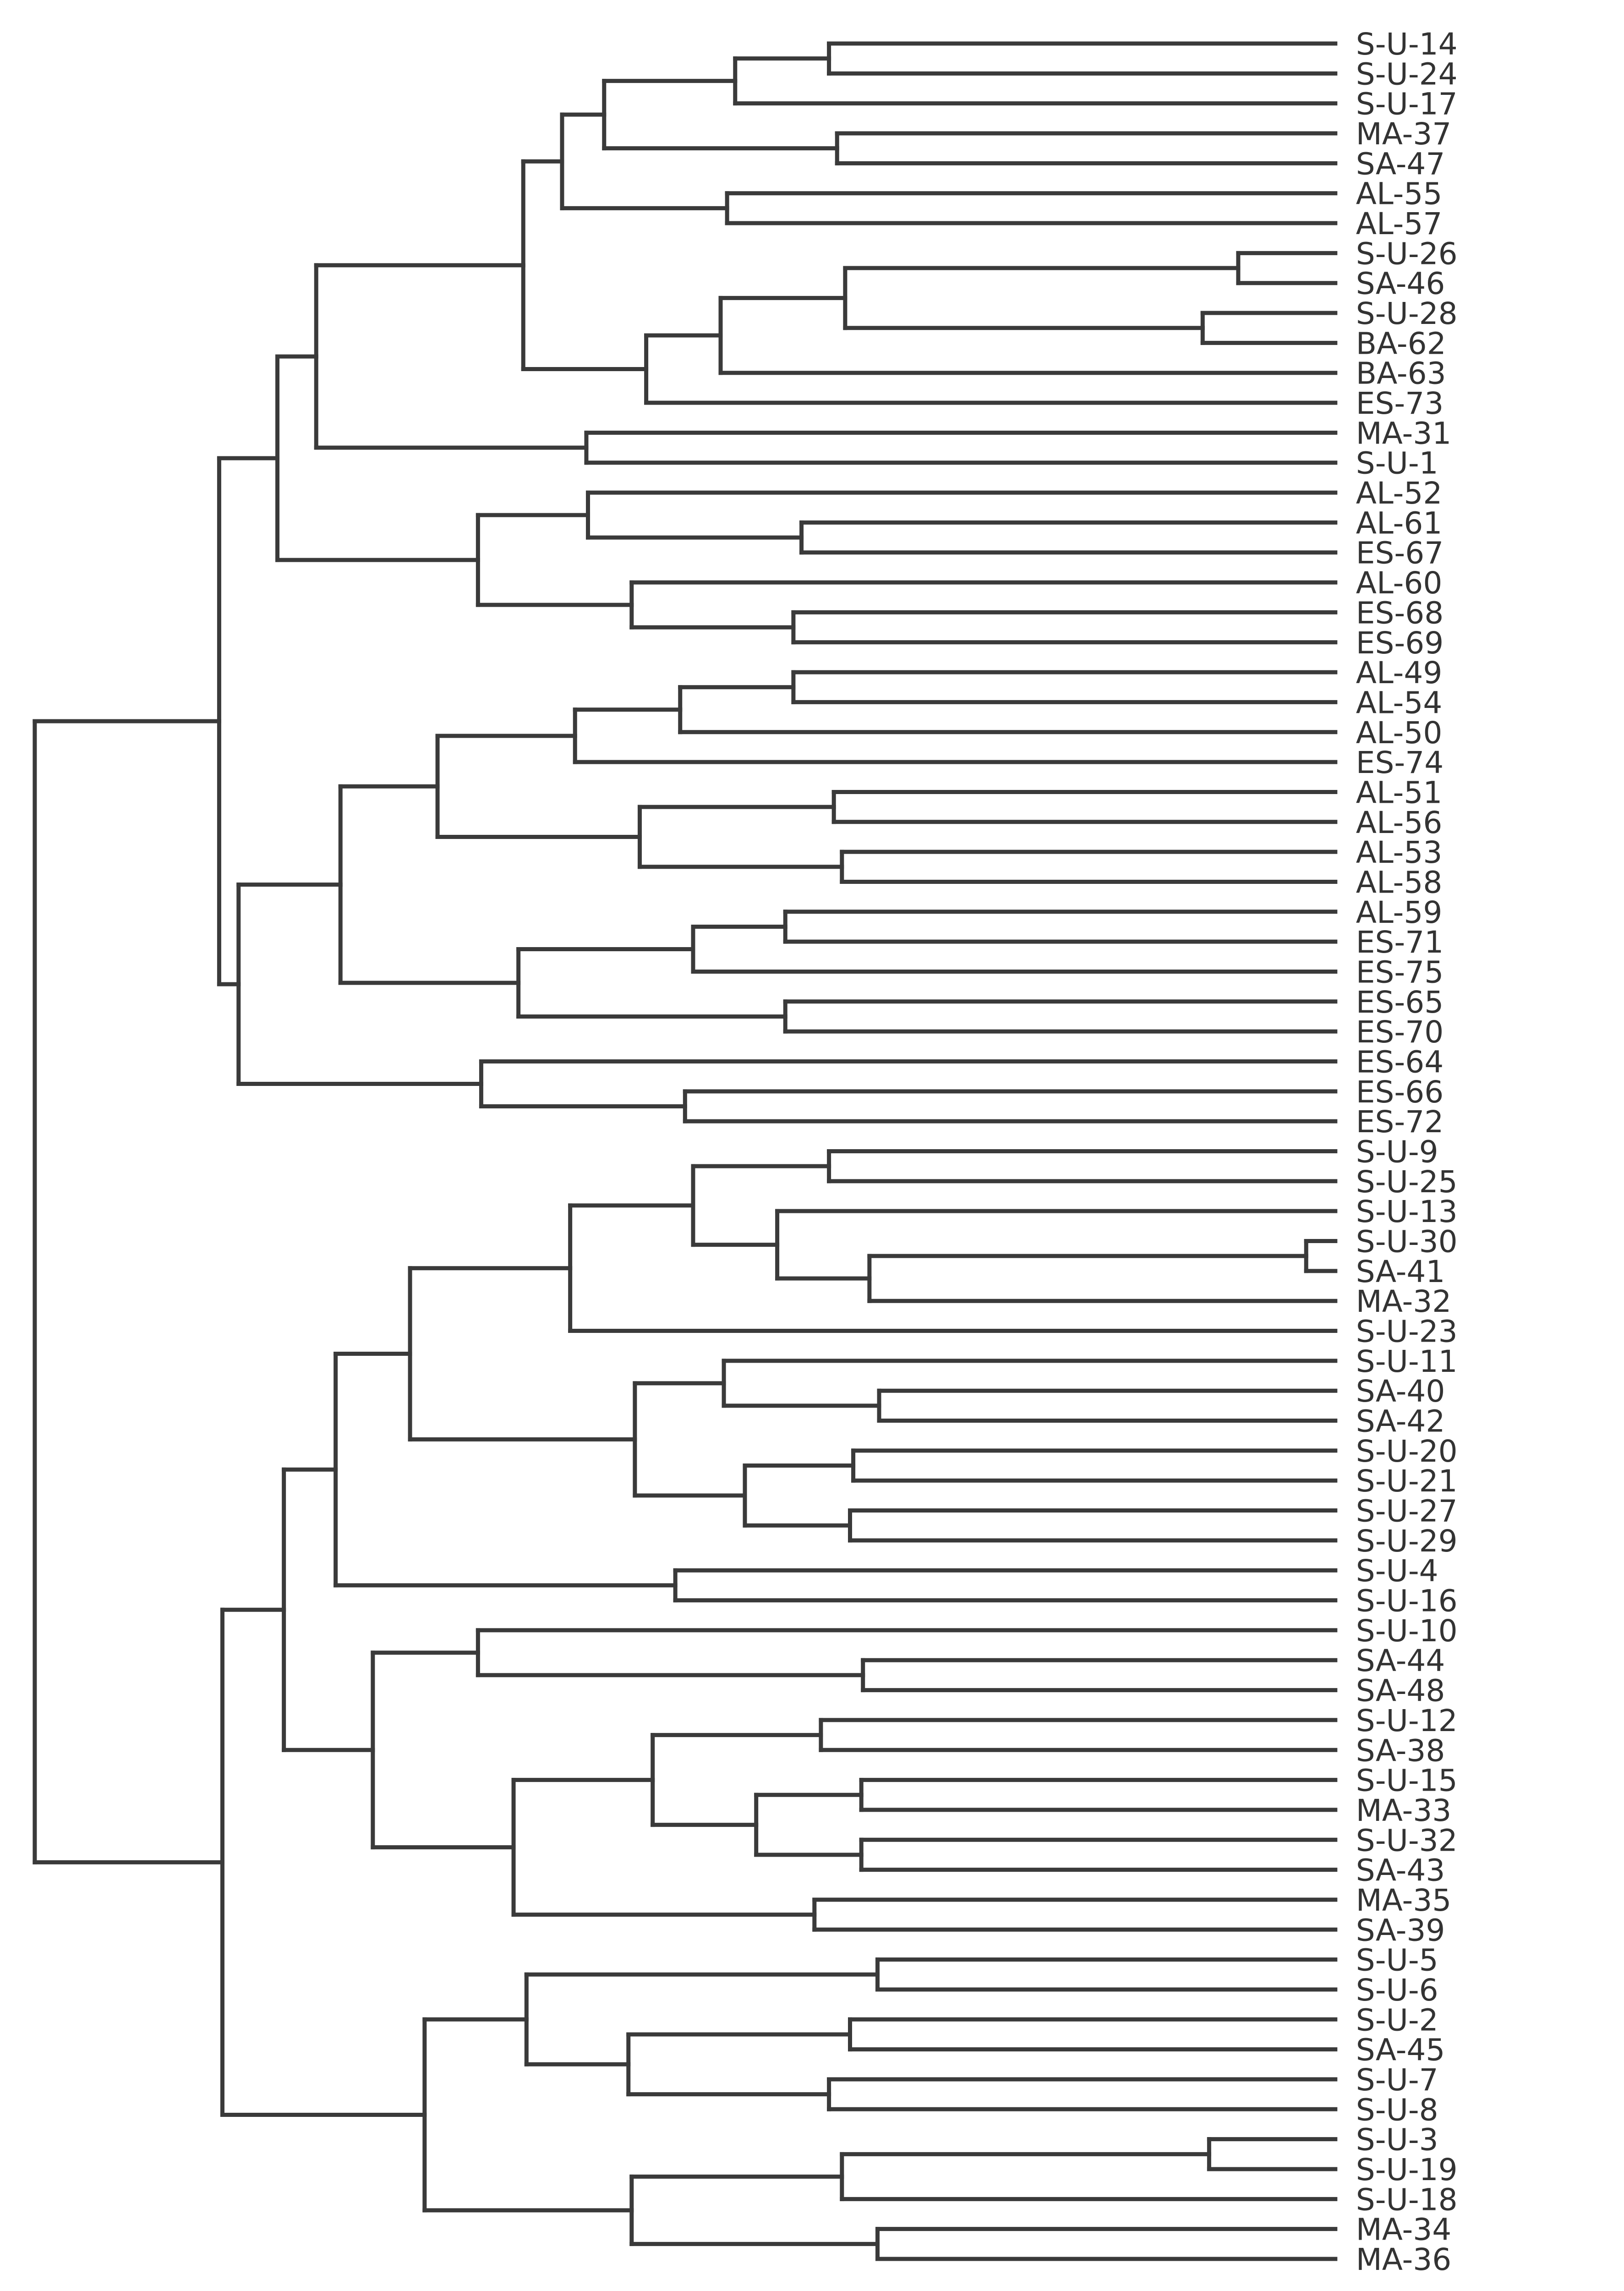 This screenshot has height=2291, width=1624. I want to click on leaf-label: S-U-15, so click(1407, 1781).